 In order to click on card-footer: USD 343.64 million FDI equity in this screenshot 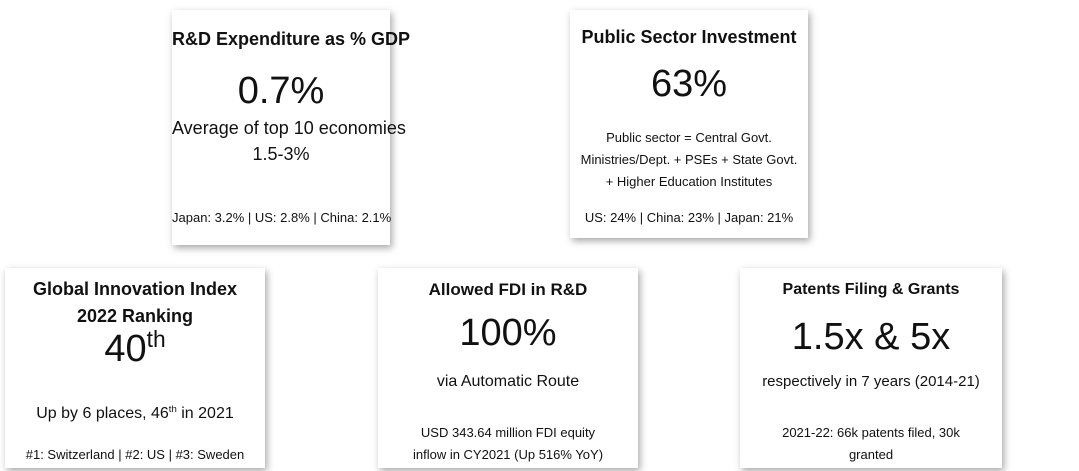, I will do `click(508, 432)`.